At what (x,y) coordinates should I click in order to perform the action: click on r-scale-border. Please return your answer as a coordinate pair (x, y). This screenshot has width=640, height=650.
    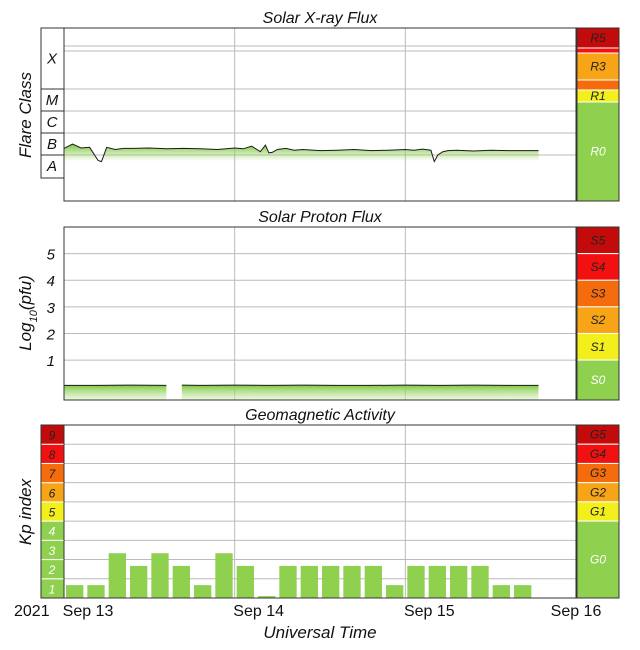
    Looking at the image, I should click on (598, 114).